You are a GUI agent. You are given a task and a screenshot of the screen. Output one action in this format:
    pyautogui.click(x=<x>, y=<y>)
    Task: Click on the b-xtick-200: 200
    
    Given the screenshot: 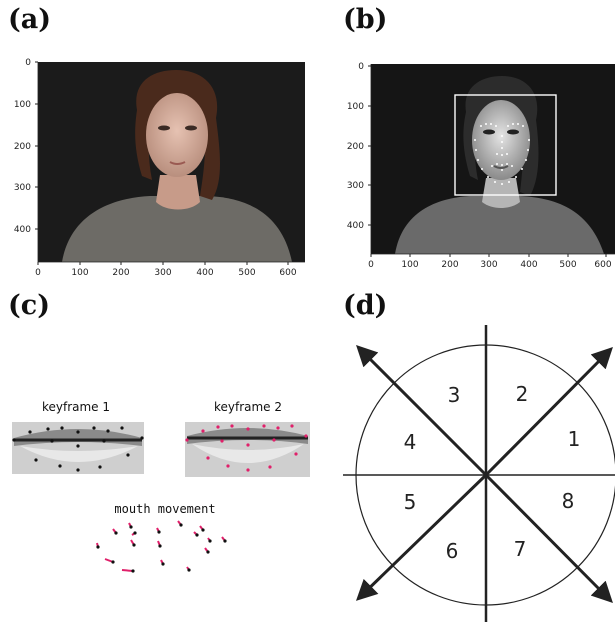 What is the action you would take?
    pyautogui.click(x=449, y=265)
    